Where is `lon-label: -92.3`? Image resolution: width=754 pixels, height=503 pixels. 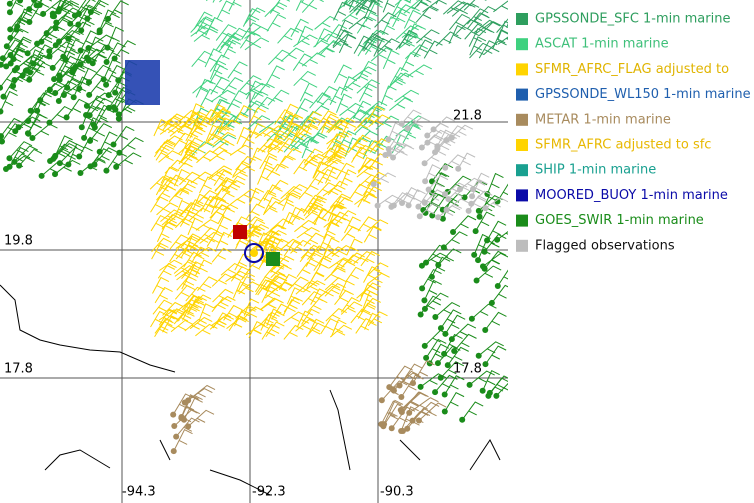
lon-label: -92.3 is located at coordinates (269, 492).